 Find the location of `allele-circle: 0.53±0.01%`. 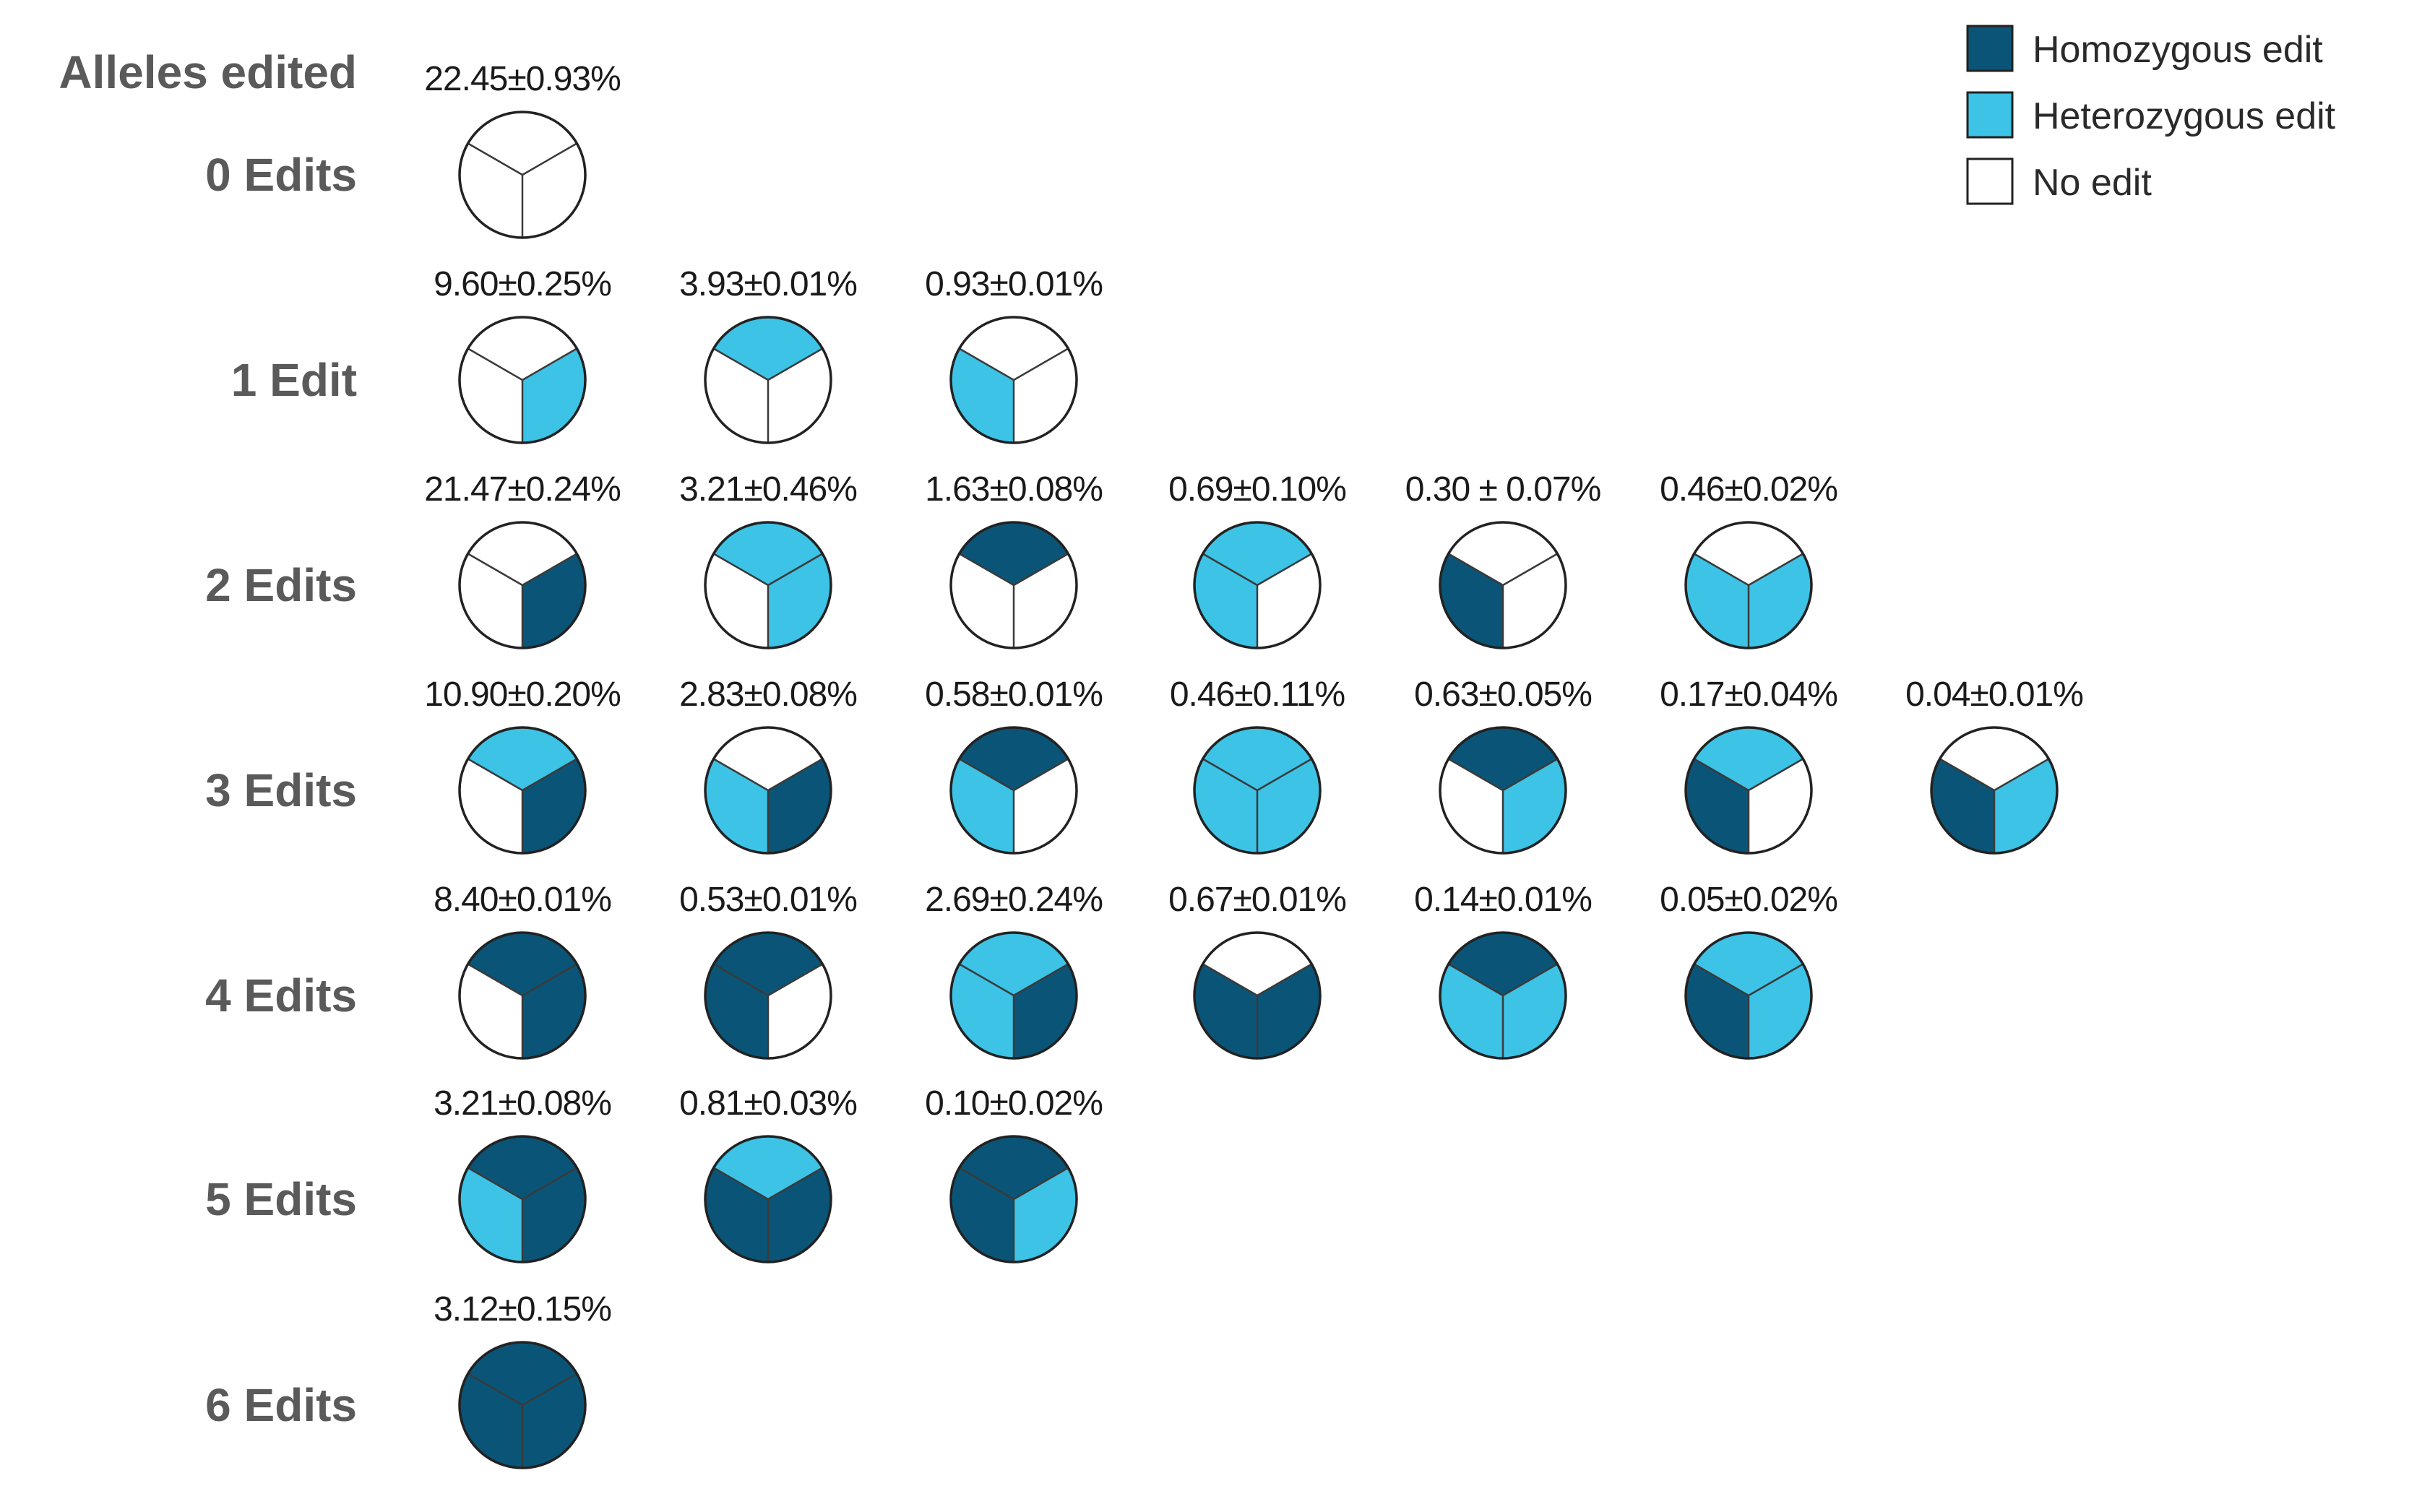

allele-circle: 0.53±0.01% is located at coordinates (769, 970).